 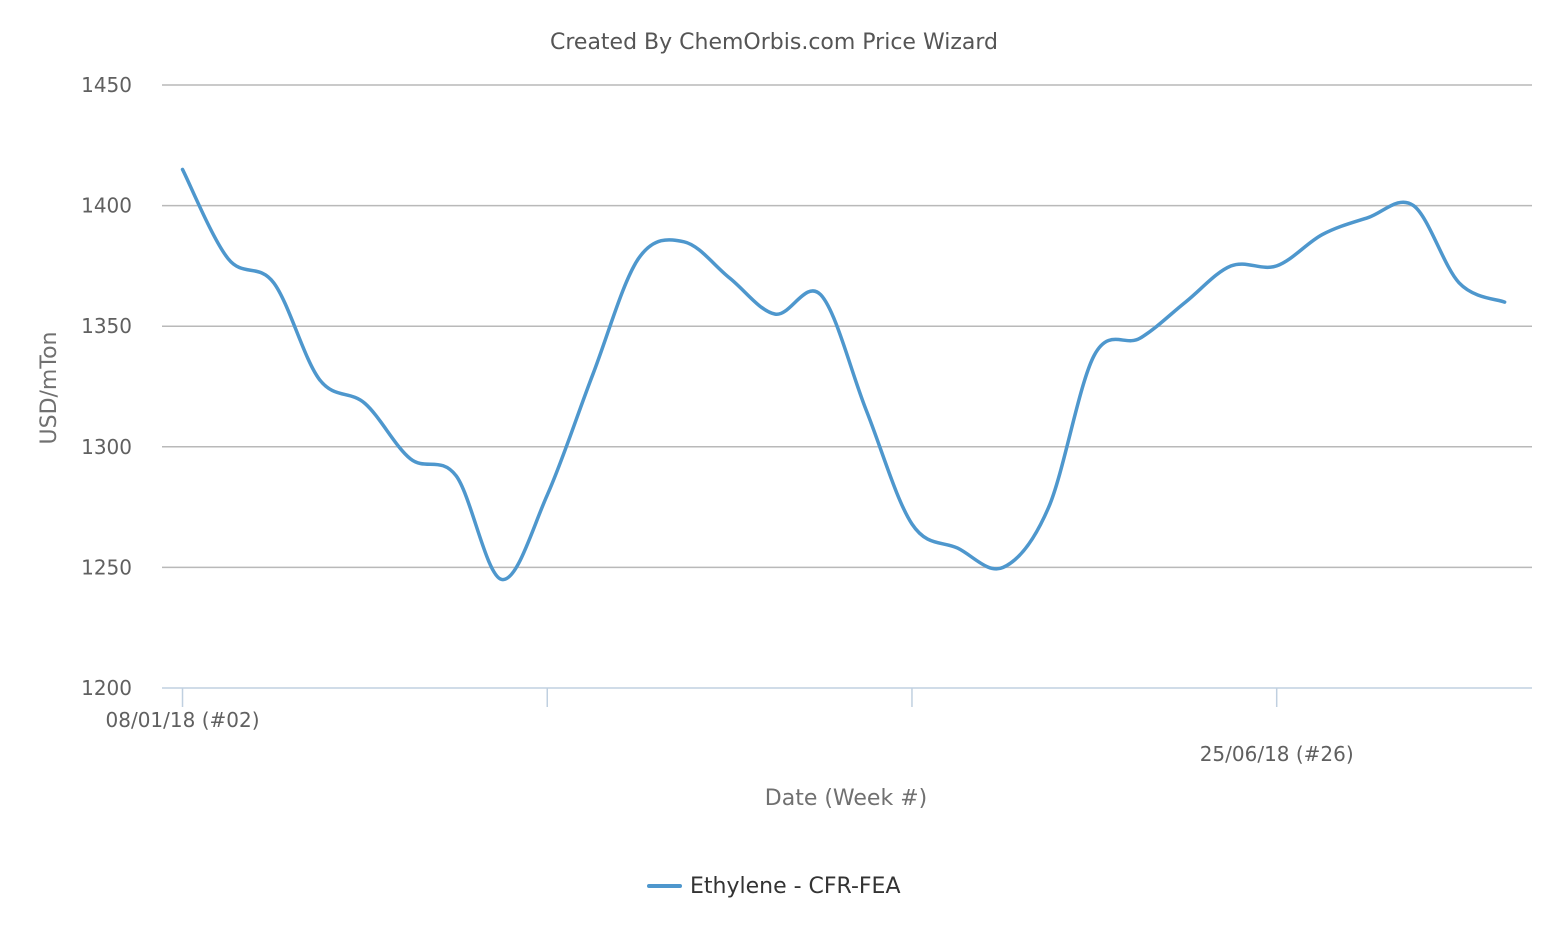 I want to click on legend: Ethylene - CFR-FEA, so click(x=774, y=886).